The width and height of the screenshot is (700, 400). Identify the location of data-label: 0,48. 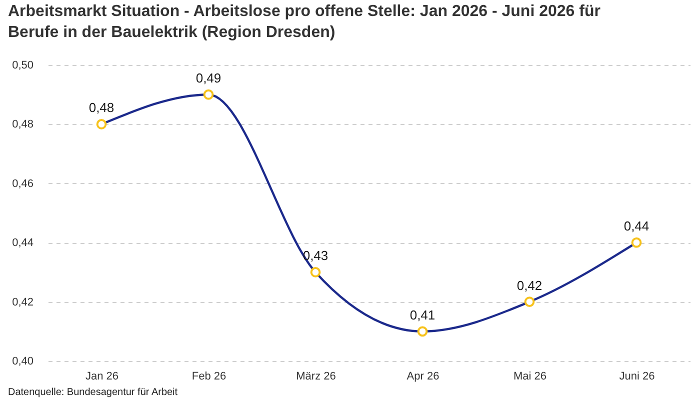
(101, 108).